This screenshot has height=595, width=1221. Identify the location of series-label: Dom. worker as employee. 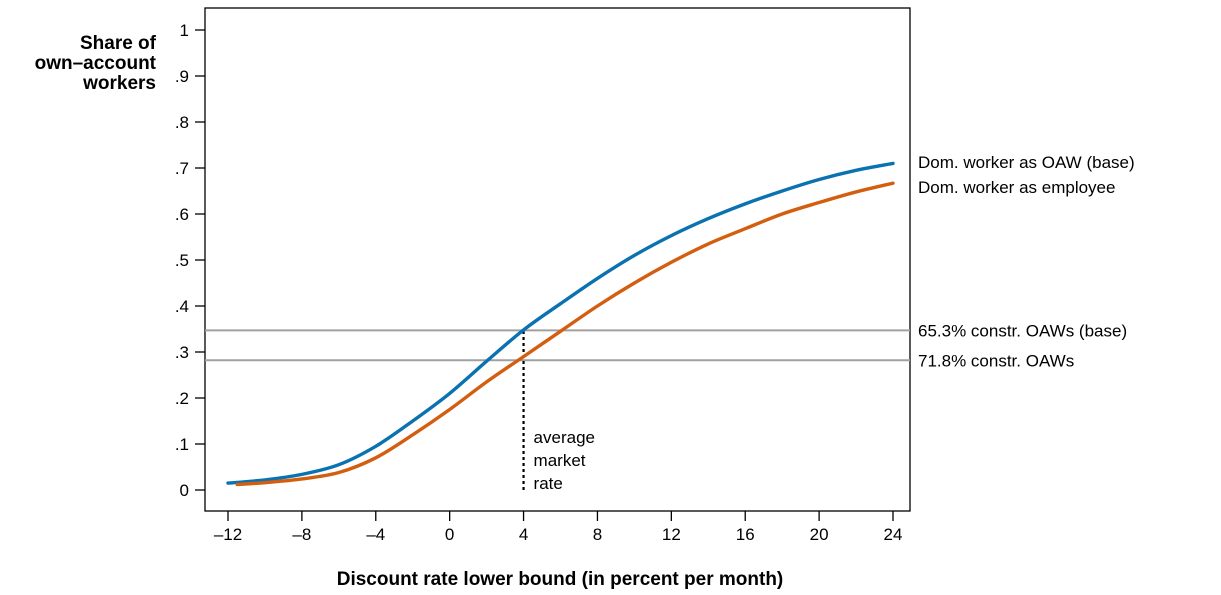
(1016, 187).